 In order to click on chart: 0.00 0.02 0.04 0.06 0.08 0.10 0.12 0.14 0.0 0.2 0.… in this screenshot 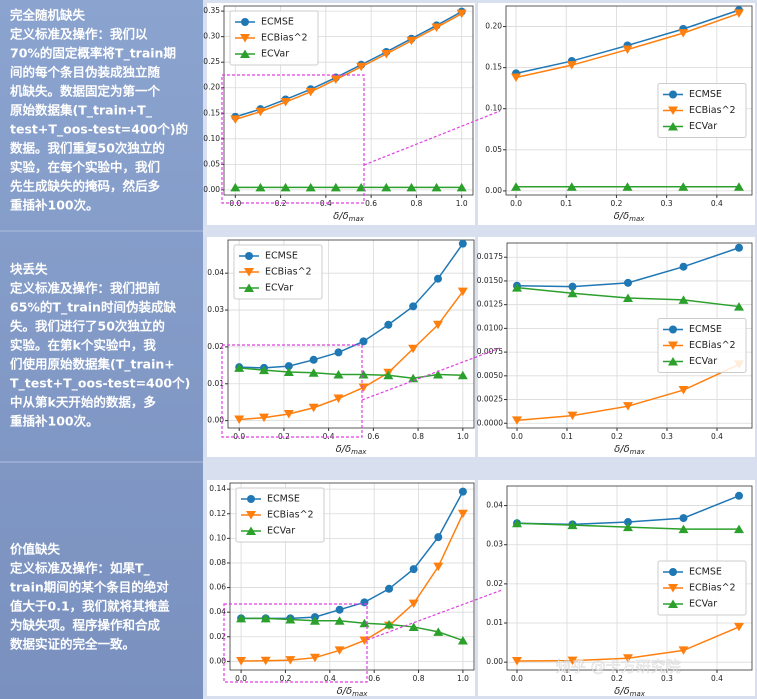, I will do `click(341, 589)`.